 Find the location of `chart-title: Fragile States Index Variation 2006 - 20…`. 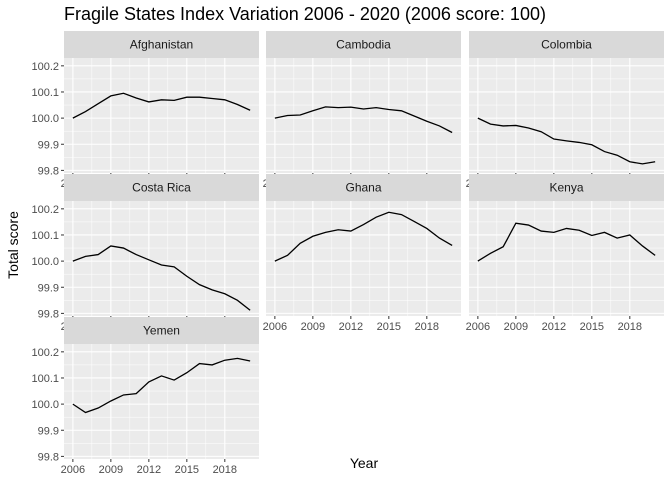

chart-title: Fragile States Index Variation 2006 - 20… is located at coordinates (305, 14).